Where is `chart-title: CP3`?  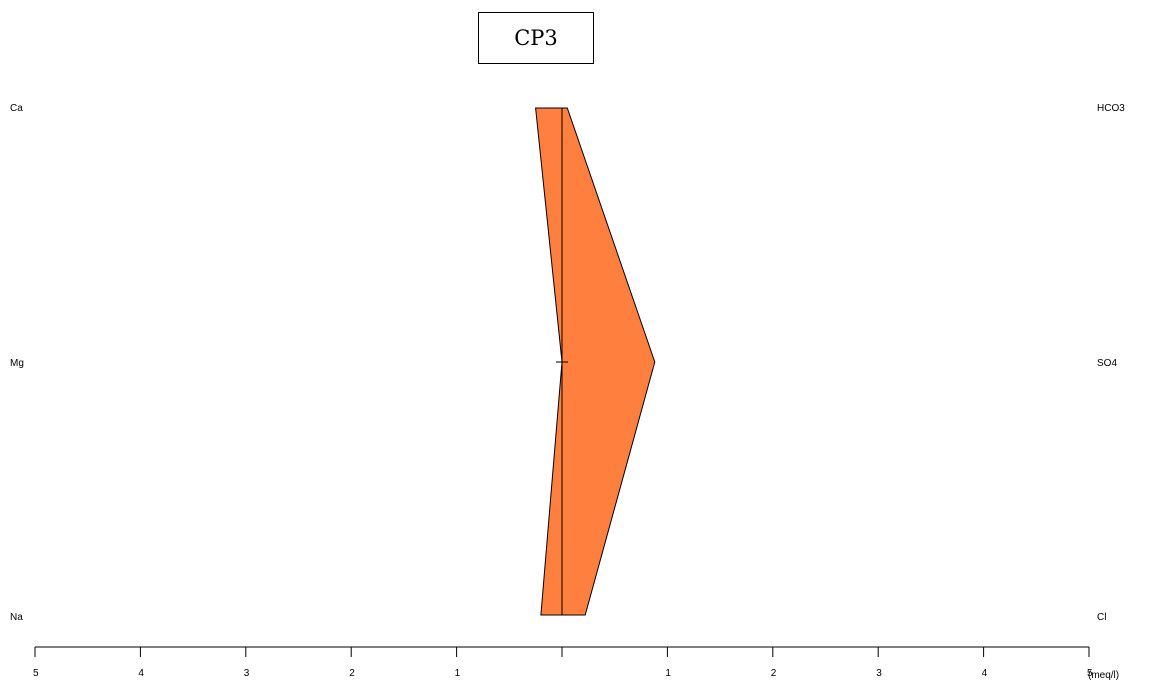
chart-title: CP3 is located at coordinates (536, 38).